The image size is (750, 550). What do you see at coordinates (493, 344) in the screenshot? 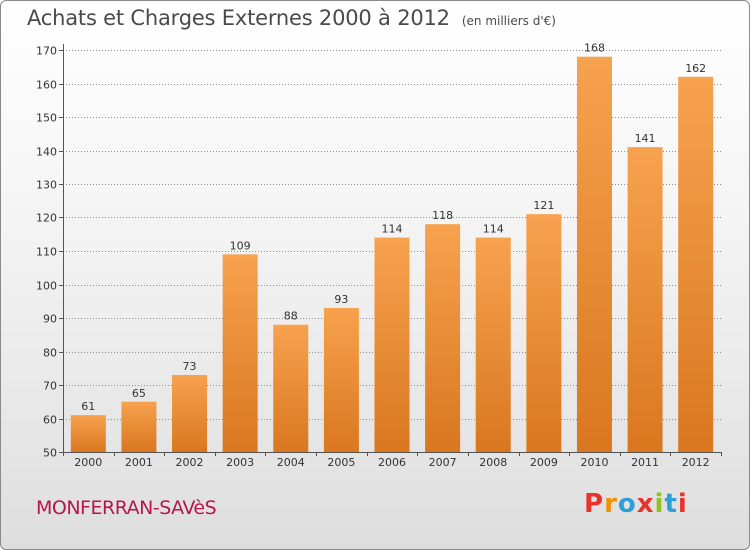
I see `bar-2008` at bounding box center [493, 344].